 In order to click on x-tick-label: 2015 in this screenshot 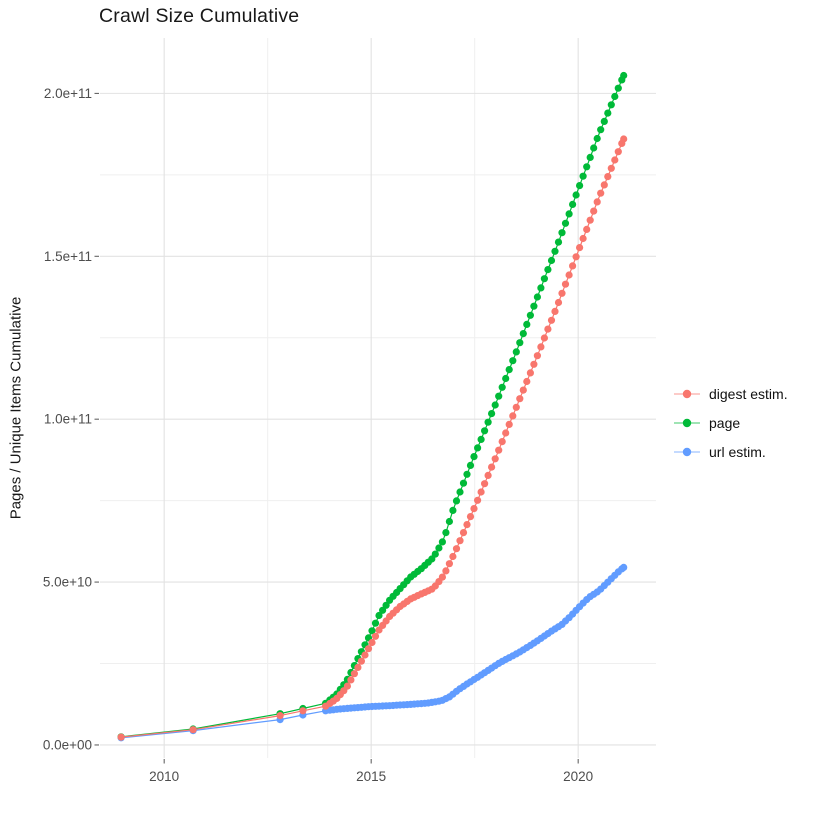, I will do `click(371, 776)`.